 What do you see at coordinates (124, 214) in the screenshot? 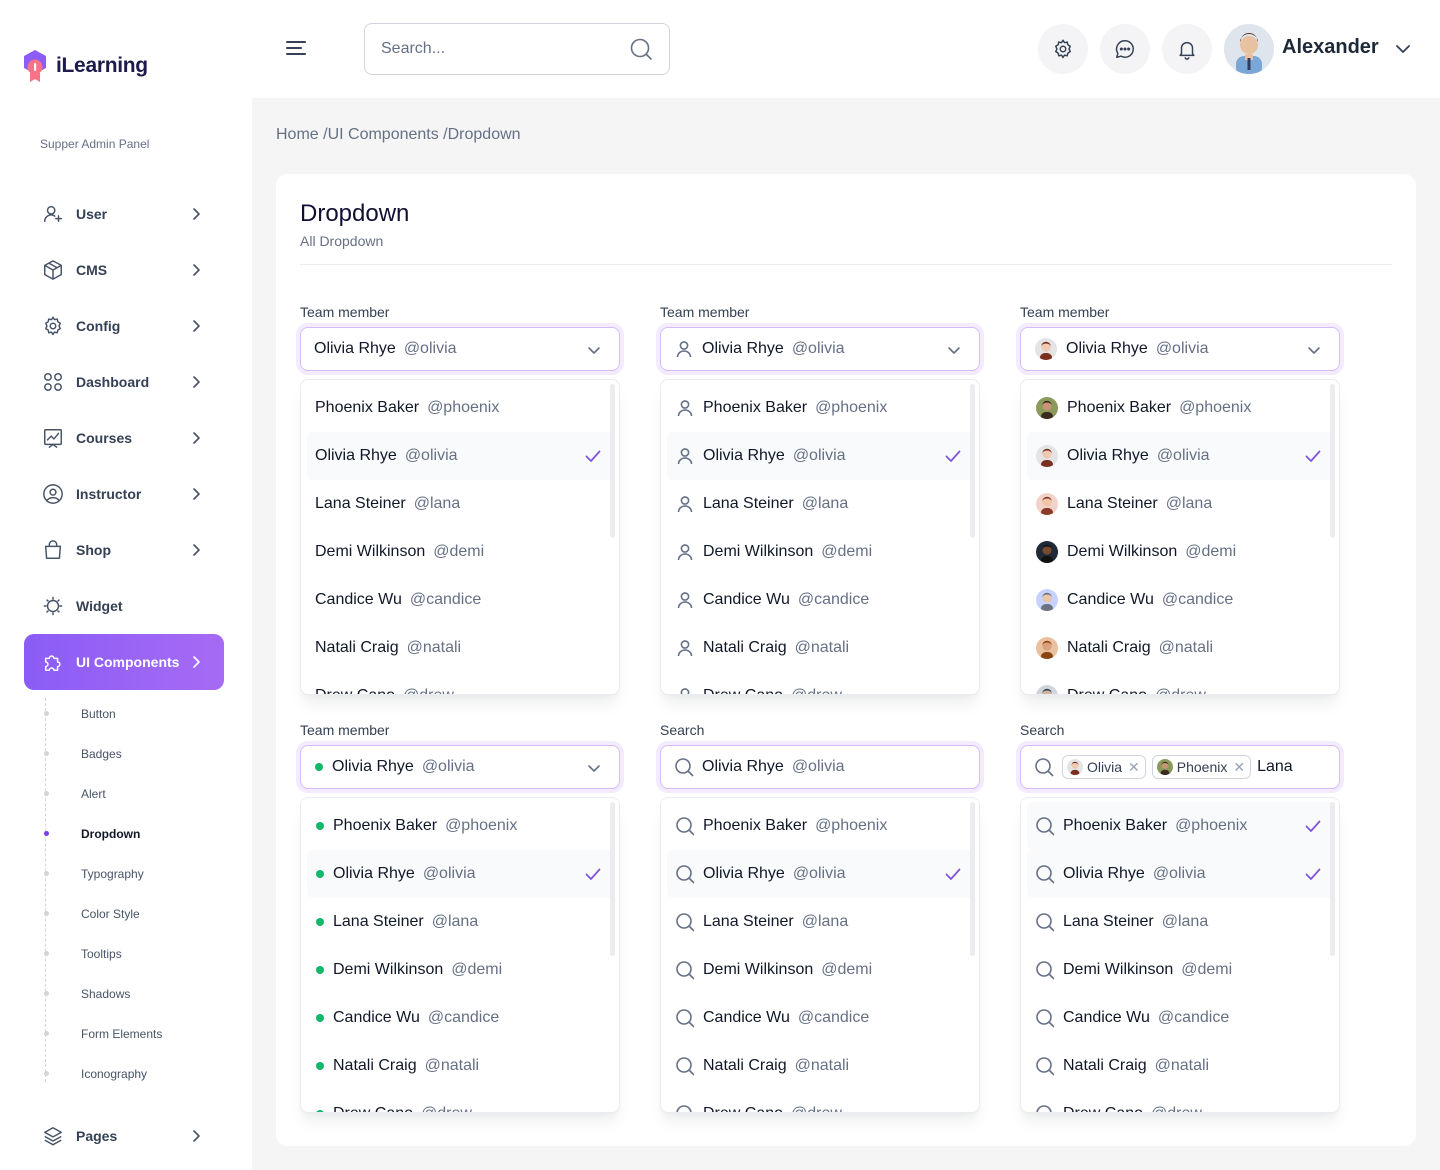
I see `sidebar-item-user: User` at bounding box center [124, 214].